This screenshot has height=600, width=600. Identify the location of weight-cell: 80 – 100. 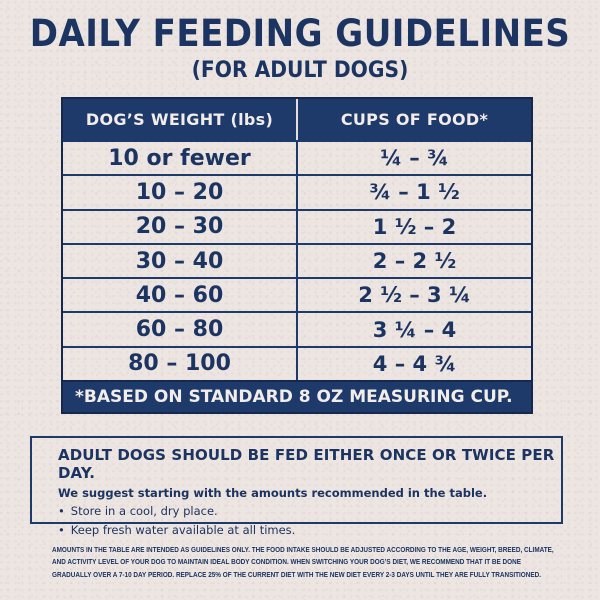
(180, 364).